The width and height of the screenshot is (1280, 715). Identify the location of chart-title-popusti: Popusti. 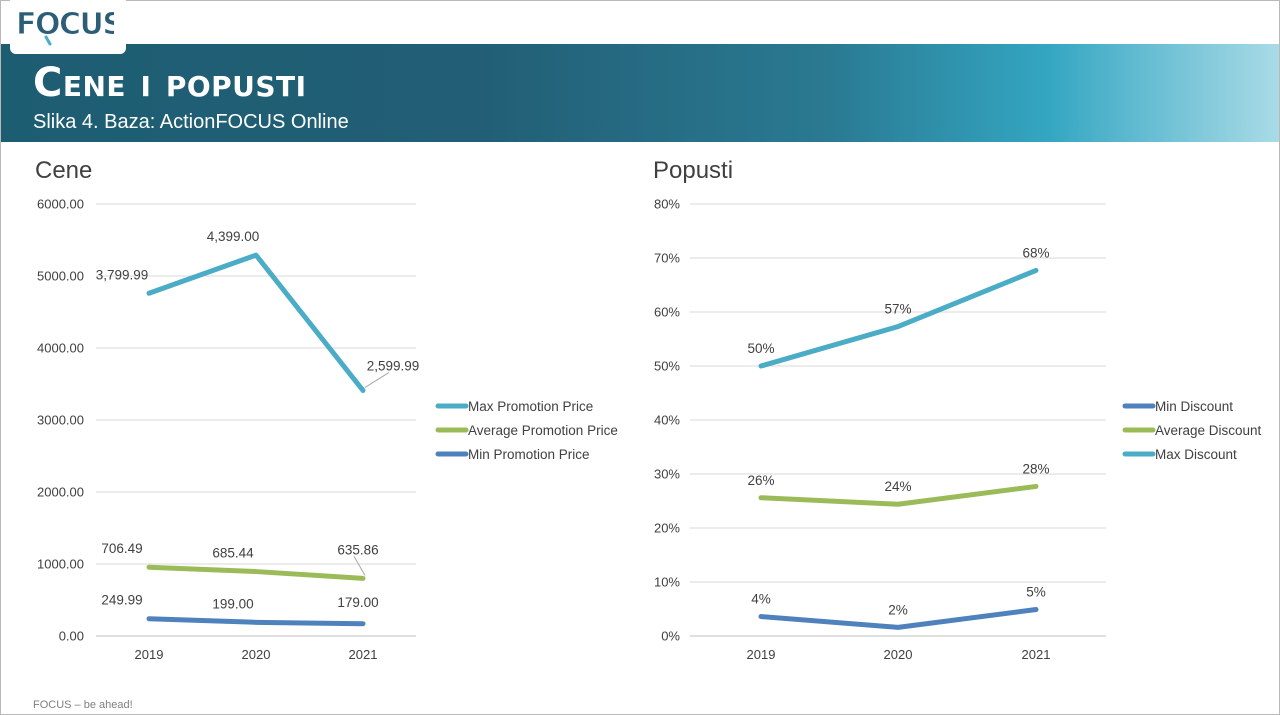
(693, 170).